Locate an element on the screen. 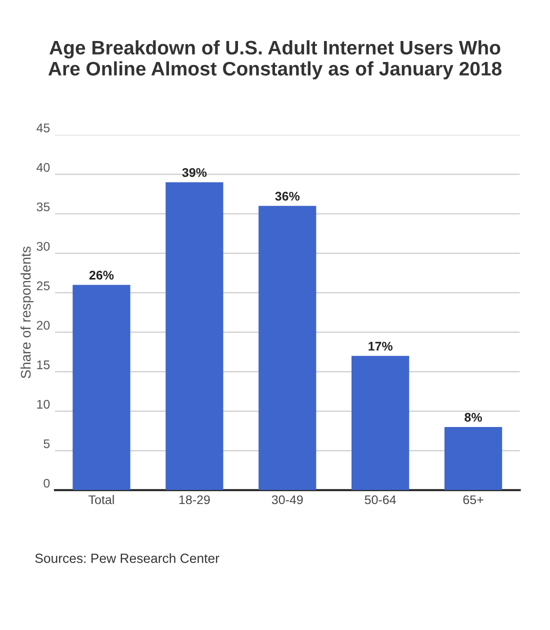  y-tick-label: 0 is located at coordinates (47, 483).